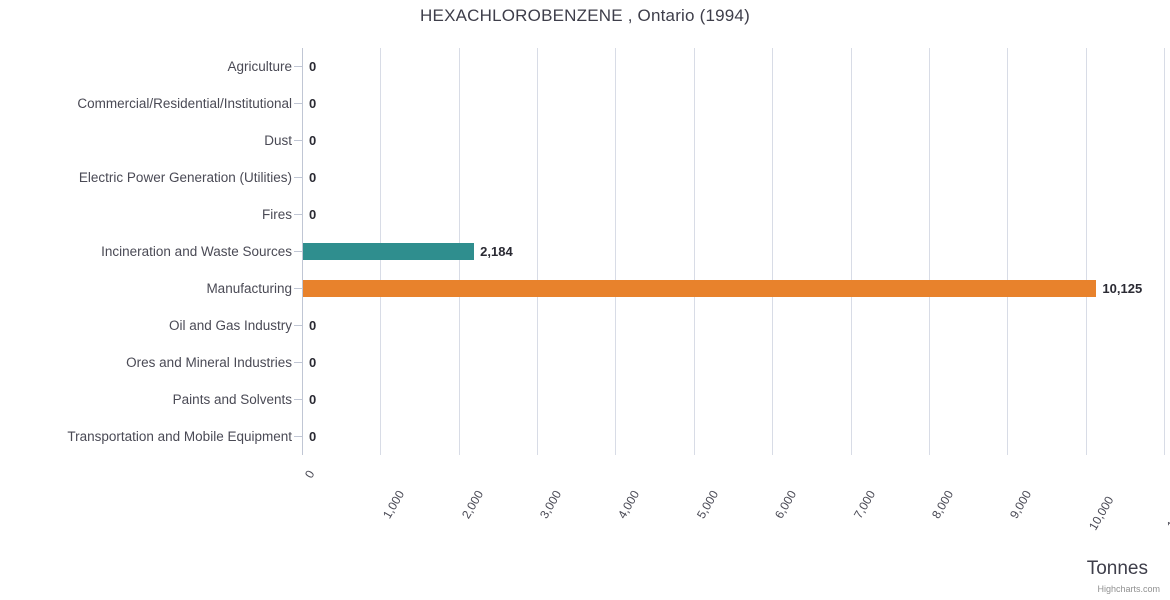 The height and width of the screenshot is (600, 1170). What do you see at coordinates (249, 288) in the screenshot?
I see `category-label: Manufacturing` at bounding box center [249, 288].